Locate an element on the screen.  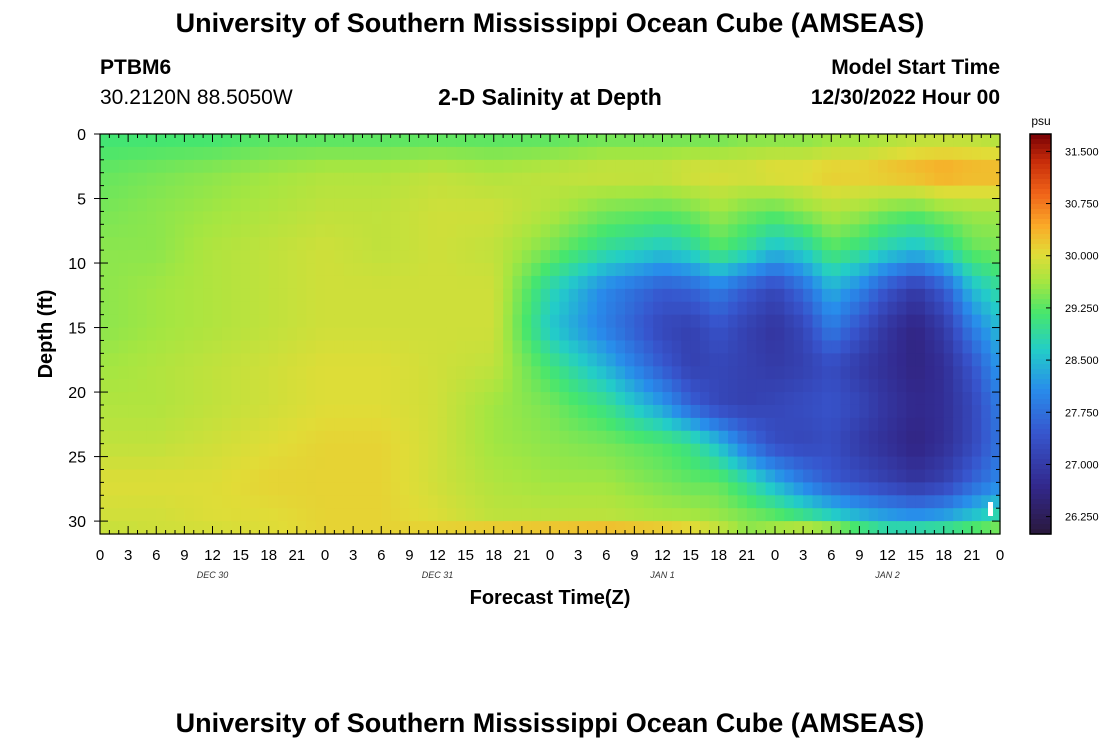
station-coords: 30.2120N 88.5050W is located at coordinates (196, 97).